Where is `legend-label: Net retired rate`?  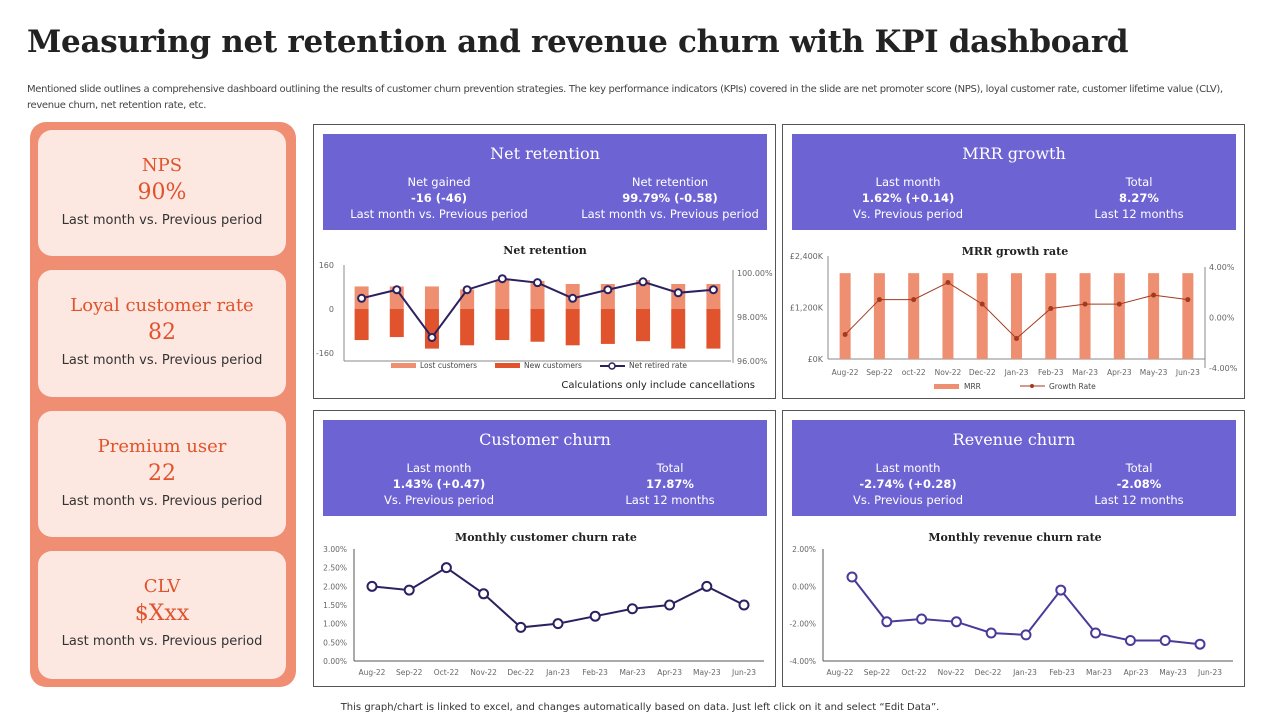 legend-label: Net retired rate is located at coordinates (658, 365).